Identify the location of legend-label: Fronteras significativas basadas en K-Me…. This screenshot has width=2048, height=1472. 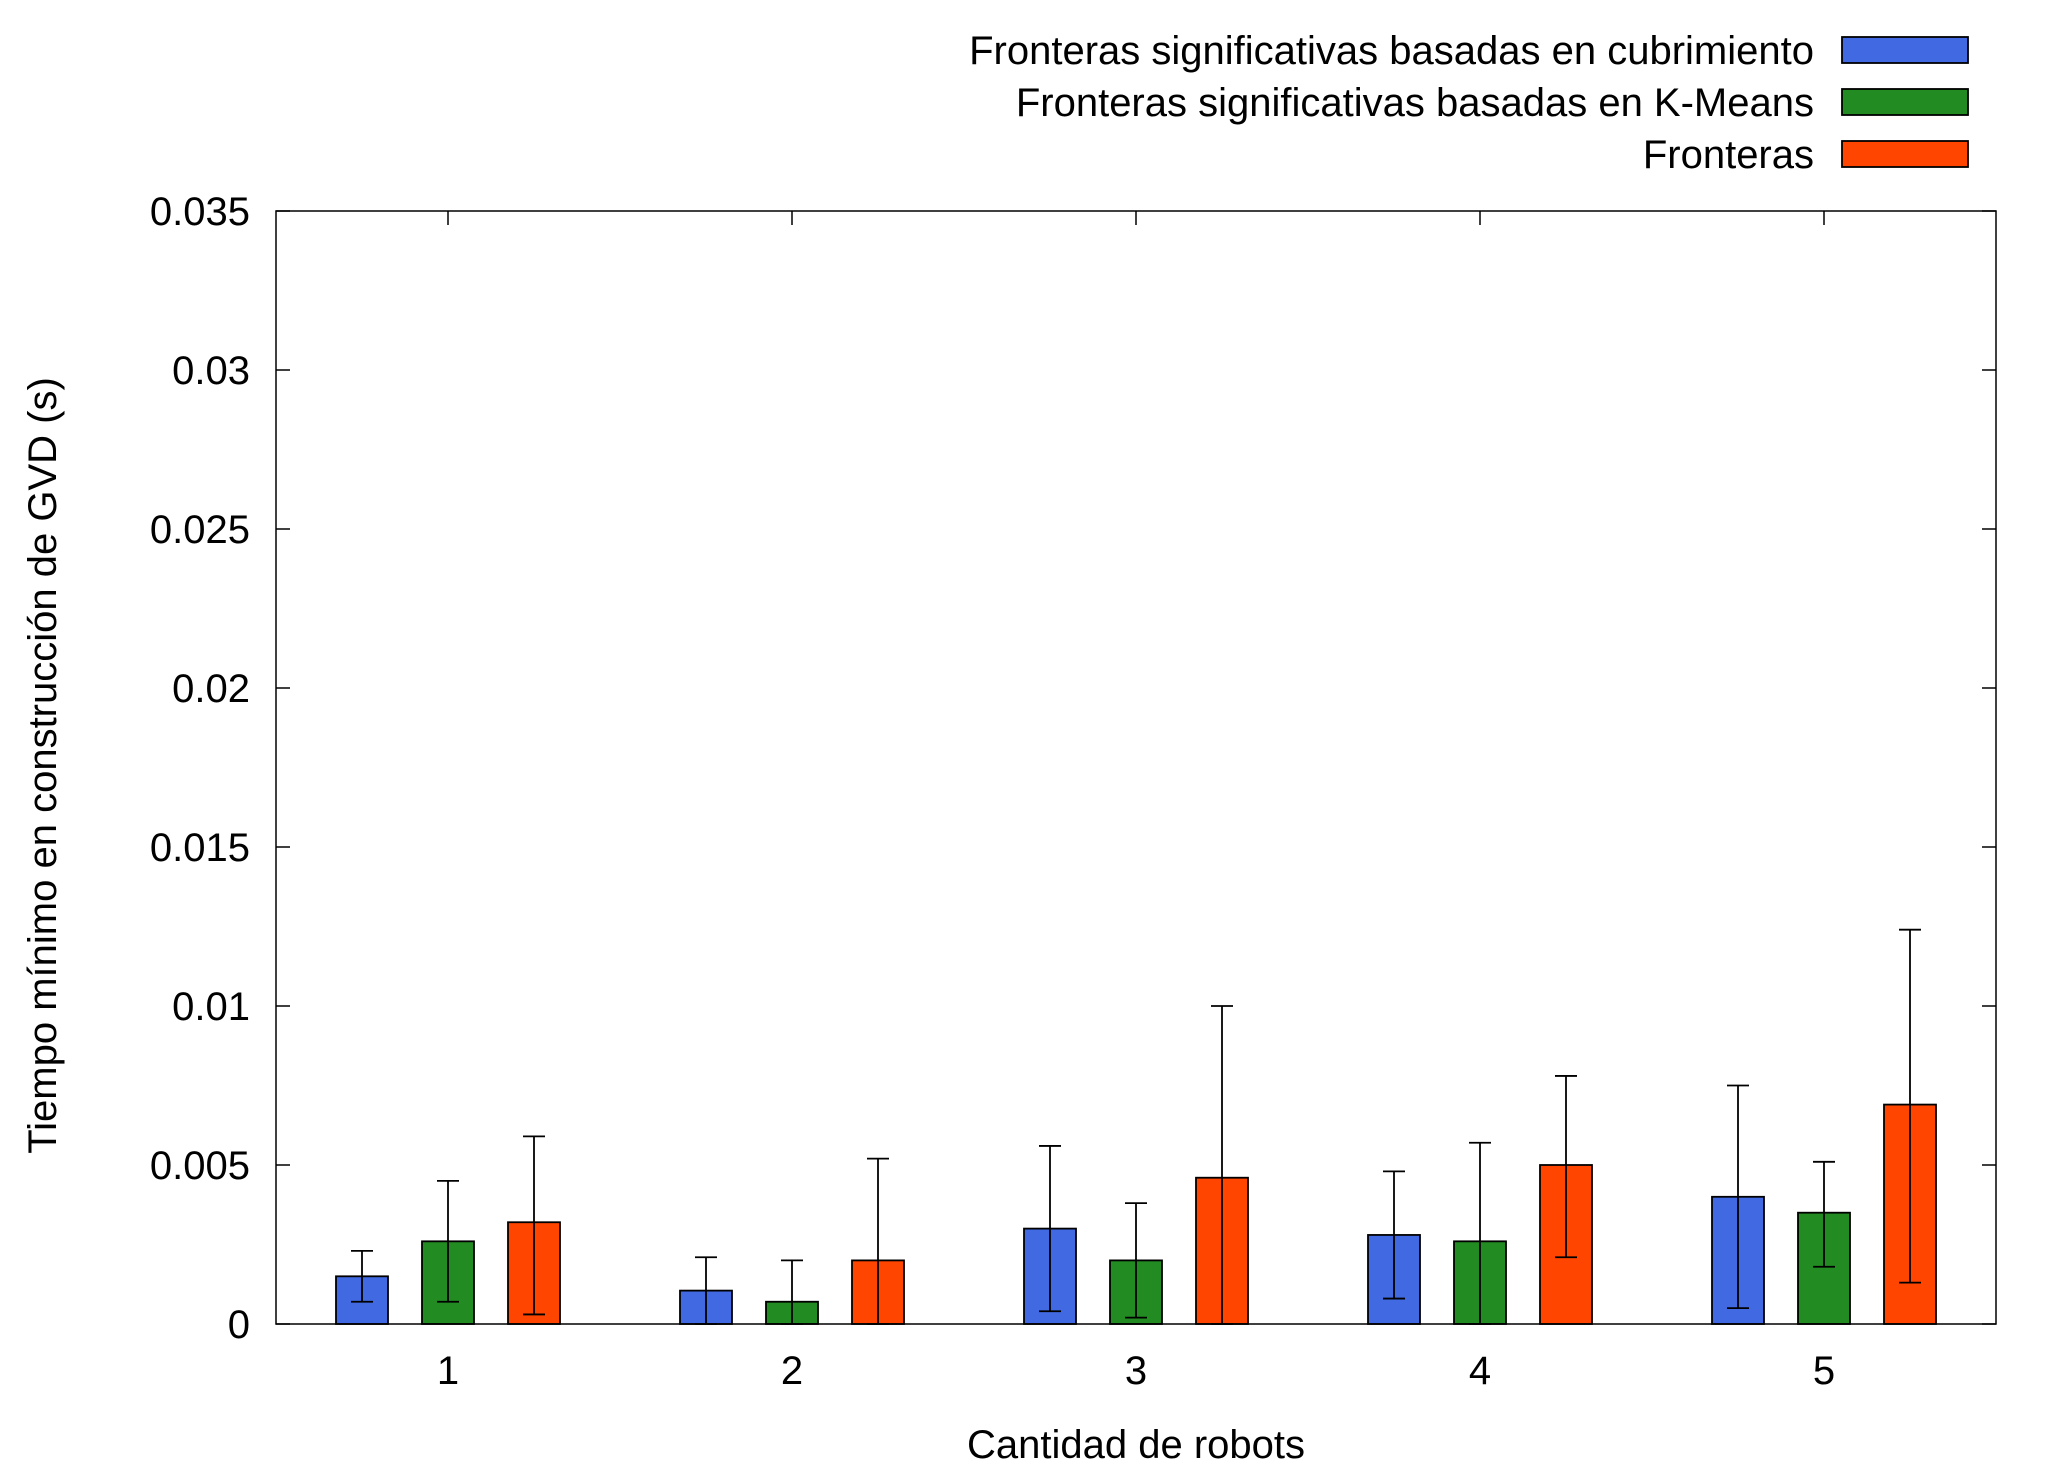
(1415, 103).